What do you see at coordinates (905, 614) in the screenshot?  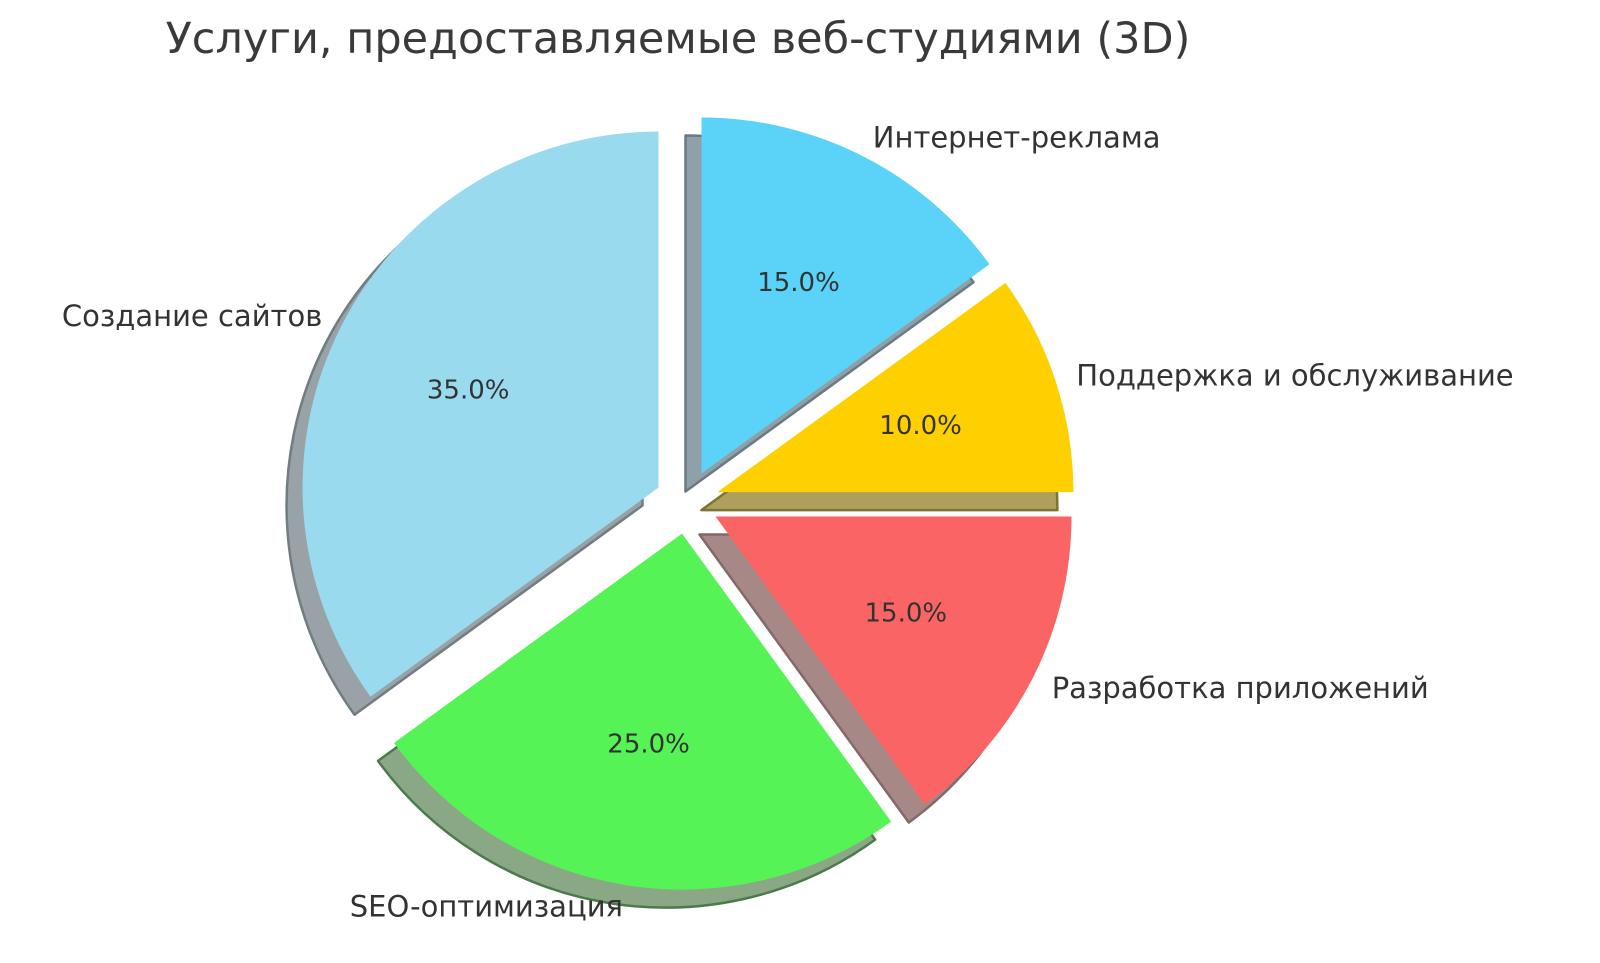 I see `pct-label-2: 15.0%` at bounding box center [905, 614].